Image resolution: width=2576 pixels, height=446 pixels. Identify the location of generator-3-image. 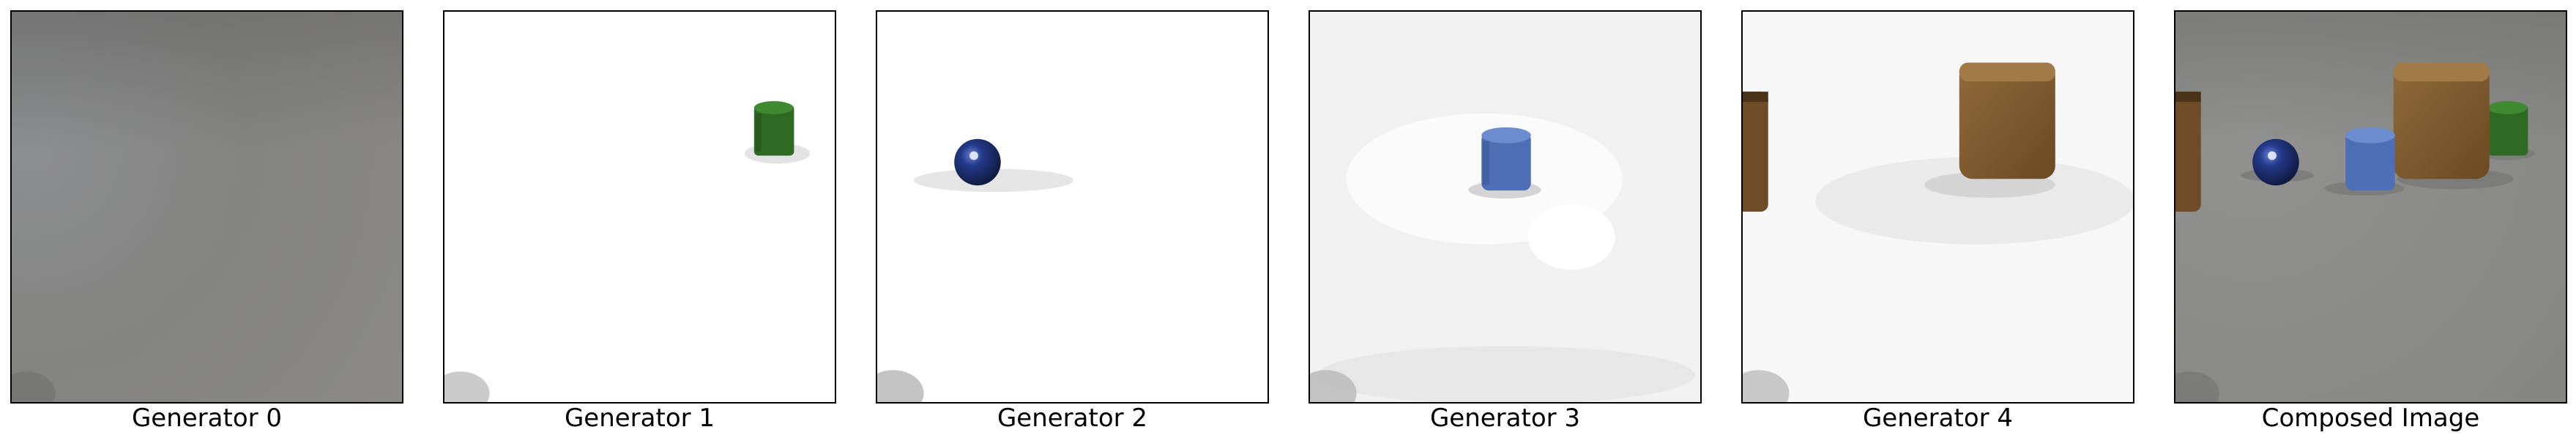
(1505, 207).